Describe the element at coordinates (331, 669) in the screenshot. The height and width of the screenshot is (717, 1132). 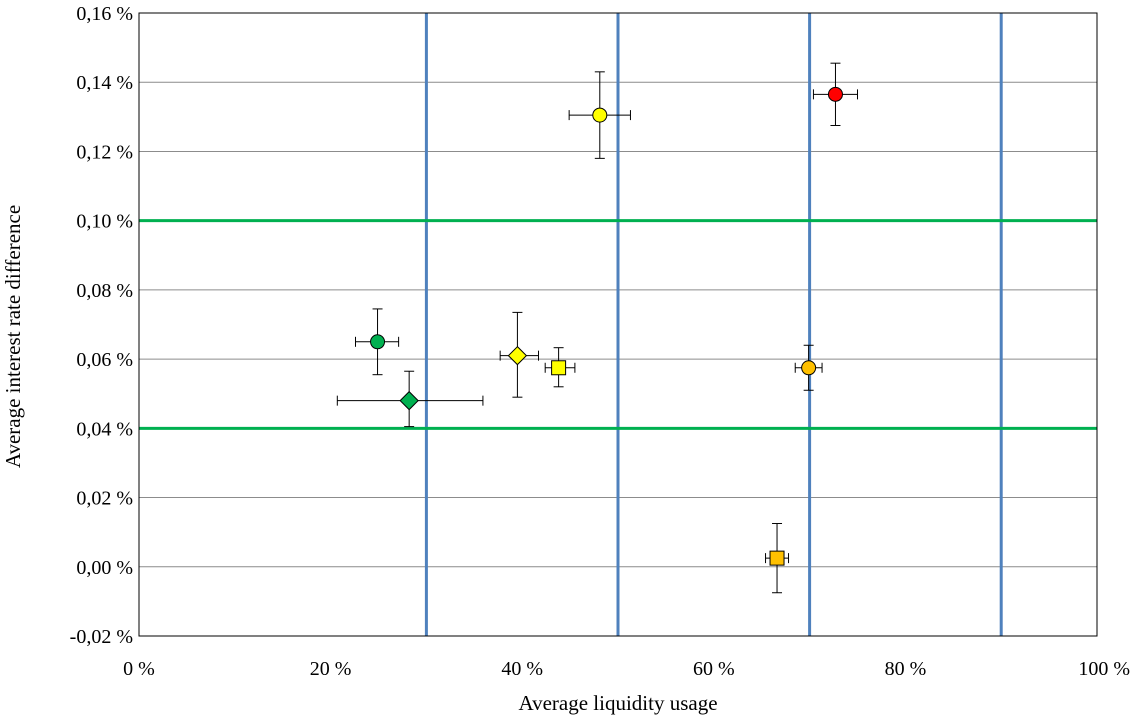
I see `x-tick-label: 20 %` at that location.